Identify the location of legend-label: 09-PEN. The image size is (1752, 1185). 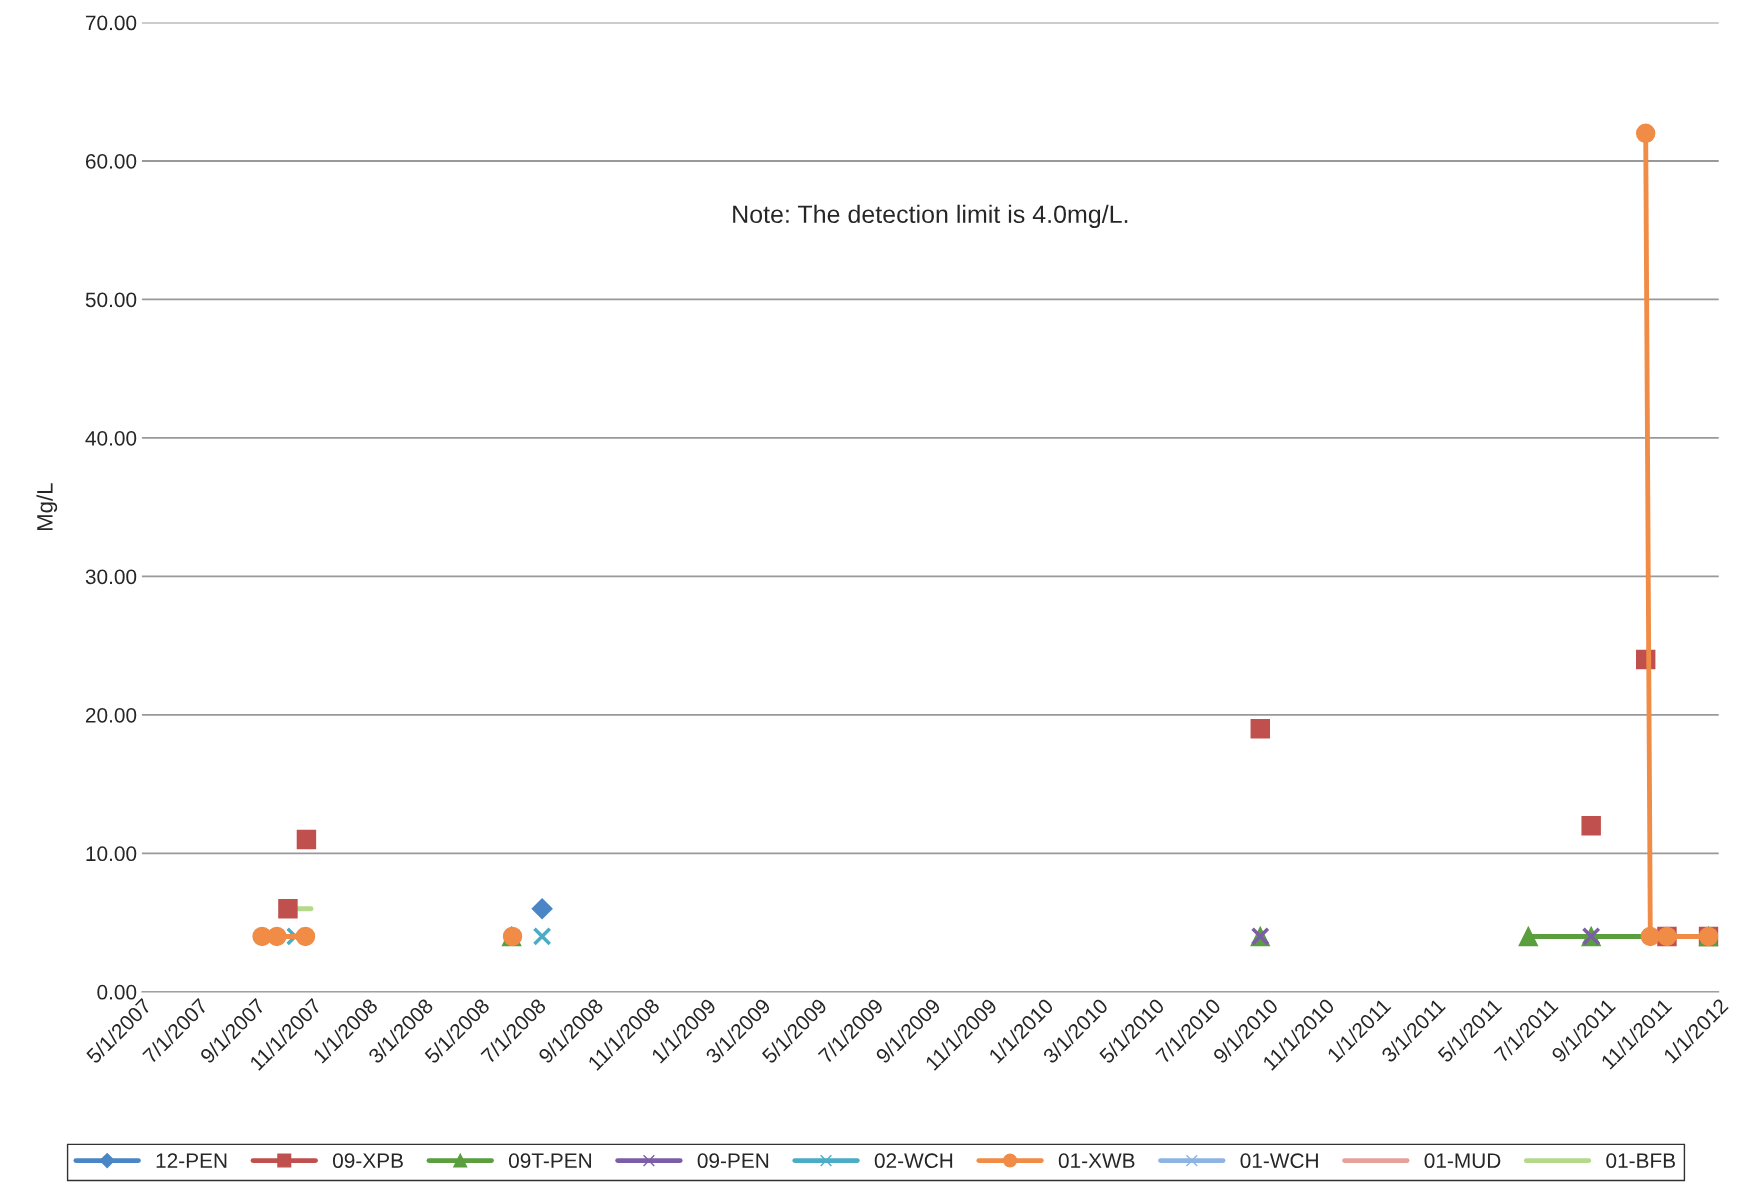
(733, 1161).